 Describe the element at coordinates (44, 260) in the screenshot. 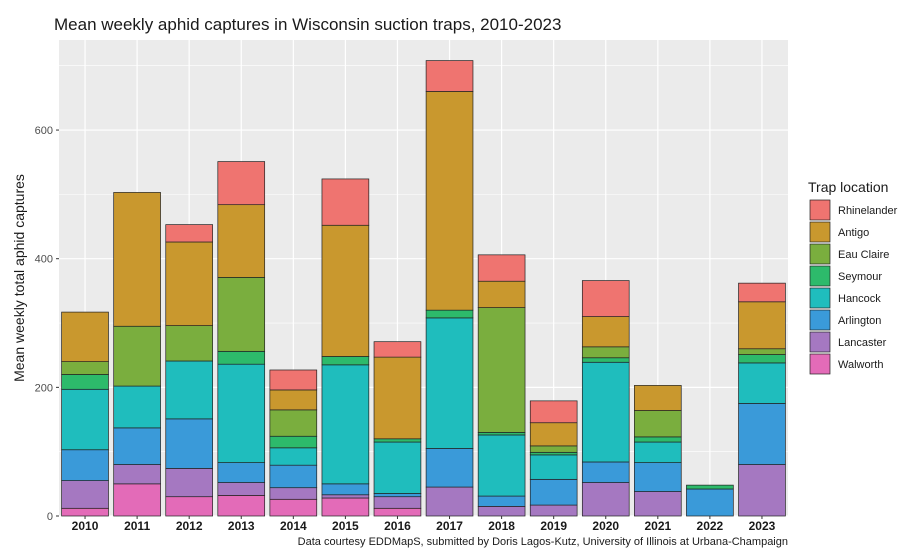

I see `y-tick-label: 400` at that location.